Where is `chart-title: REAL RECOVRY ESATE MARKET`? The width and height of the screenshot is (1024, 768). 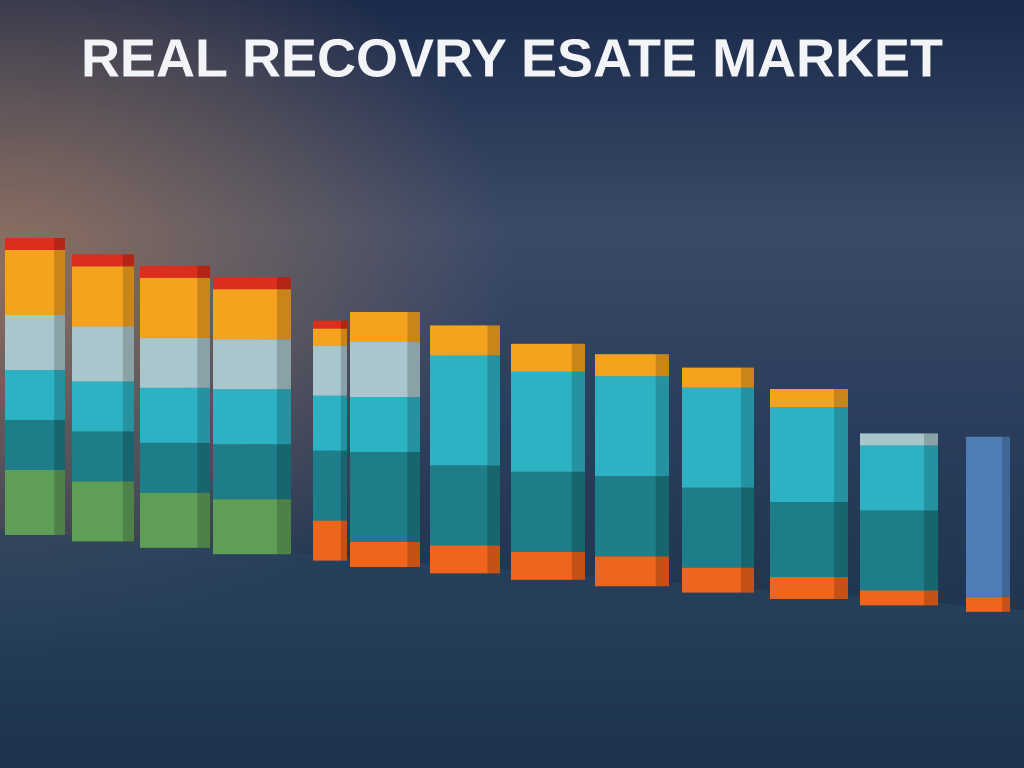
chart-title: REAL RECOVRY ESATE MARKET is located at coordinates (512, 58).